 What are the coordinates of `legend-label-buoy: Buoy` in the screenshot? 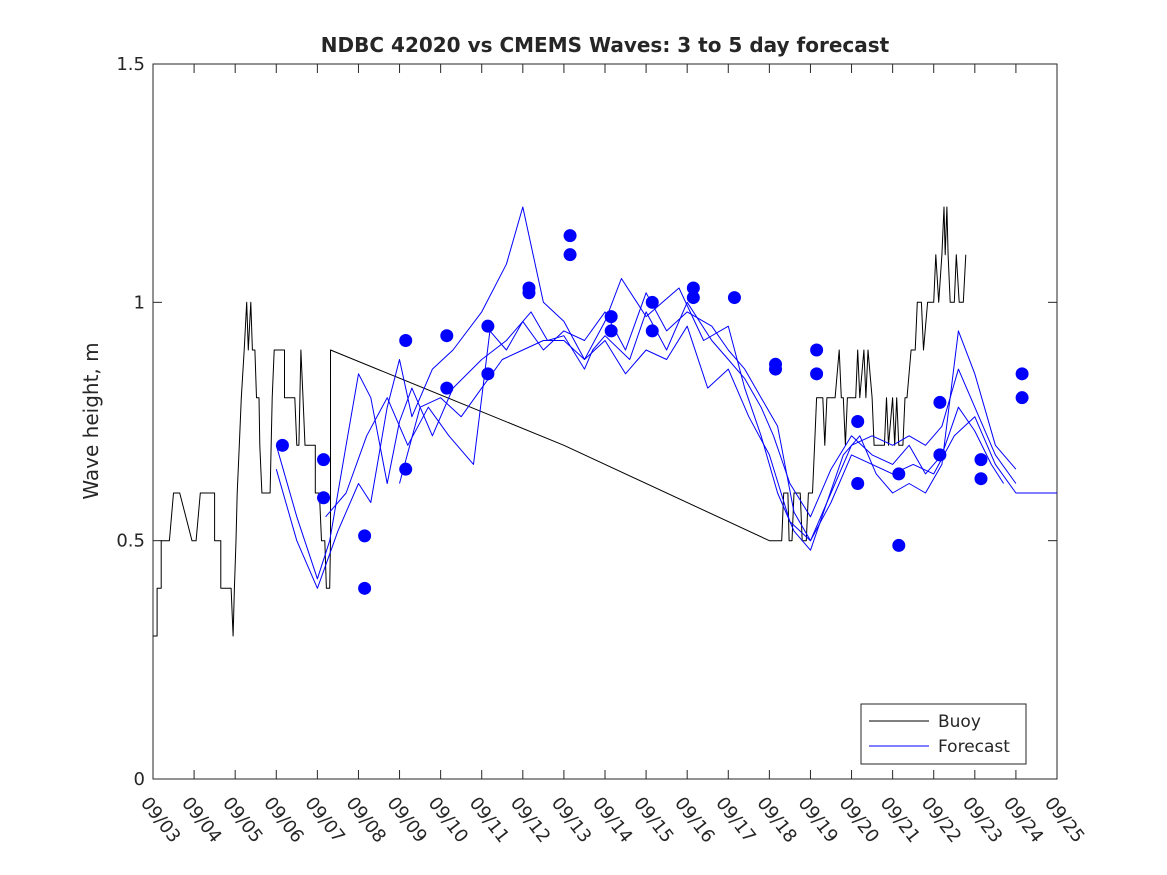 It's located at (959, 722).